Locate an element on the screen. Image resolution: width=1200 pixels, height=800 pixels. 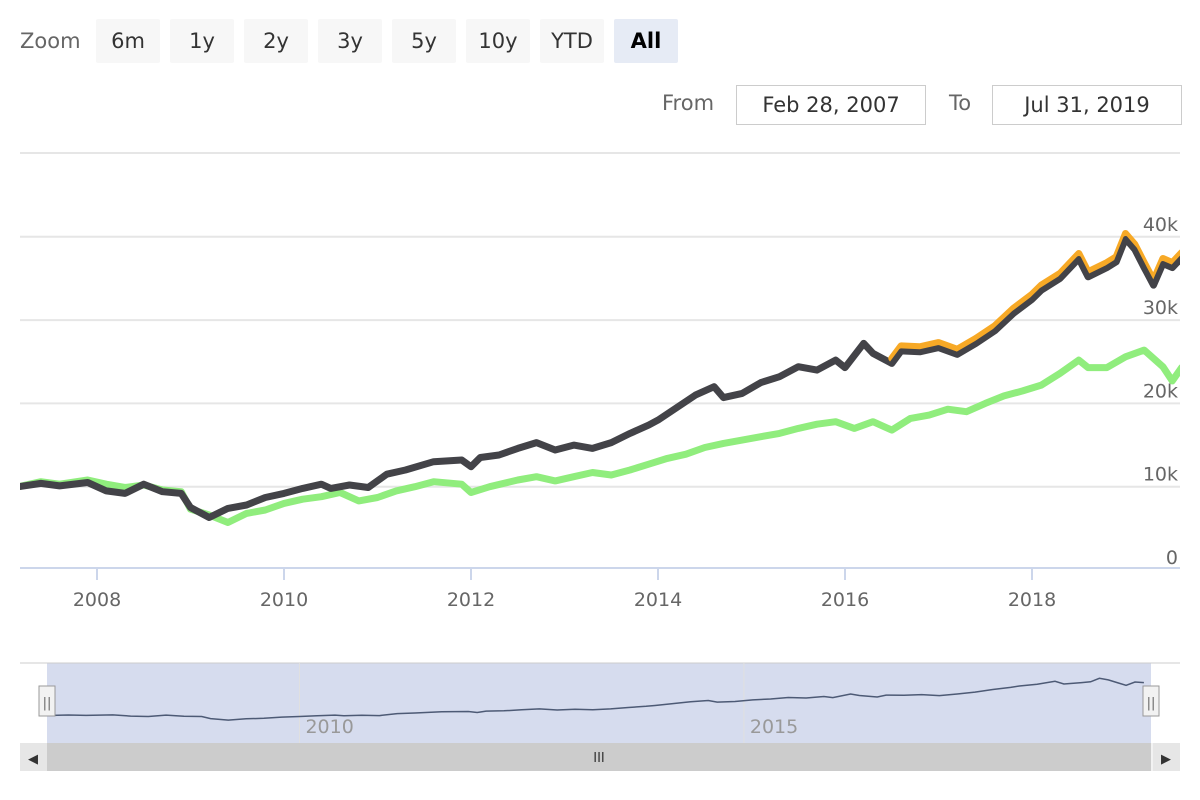
navigator-series-line is located at coordinates (595, 699).